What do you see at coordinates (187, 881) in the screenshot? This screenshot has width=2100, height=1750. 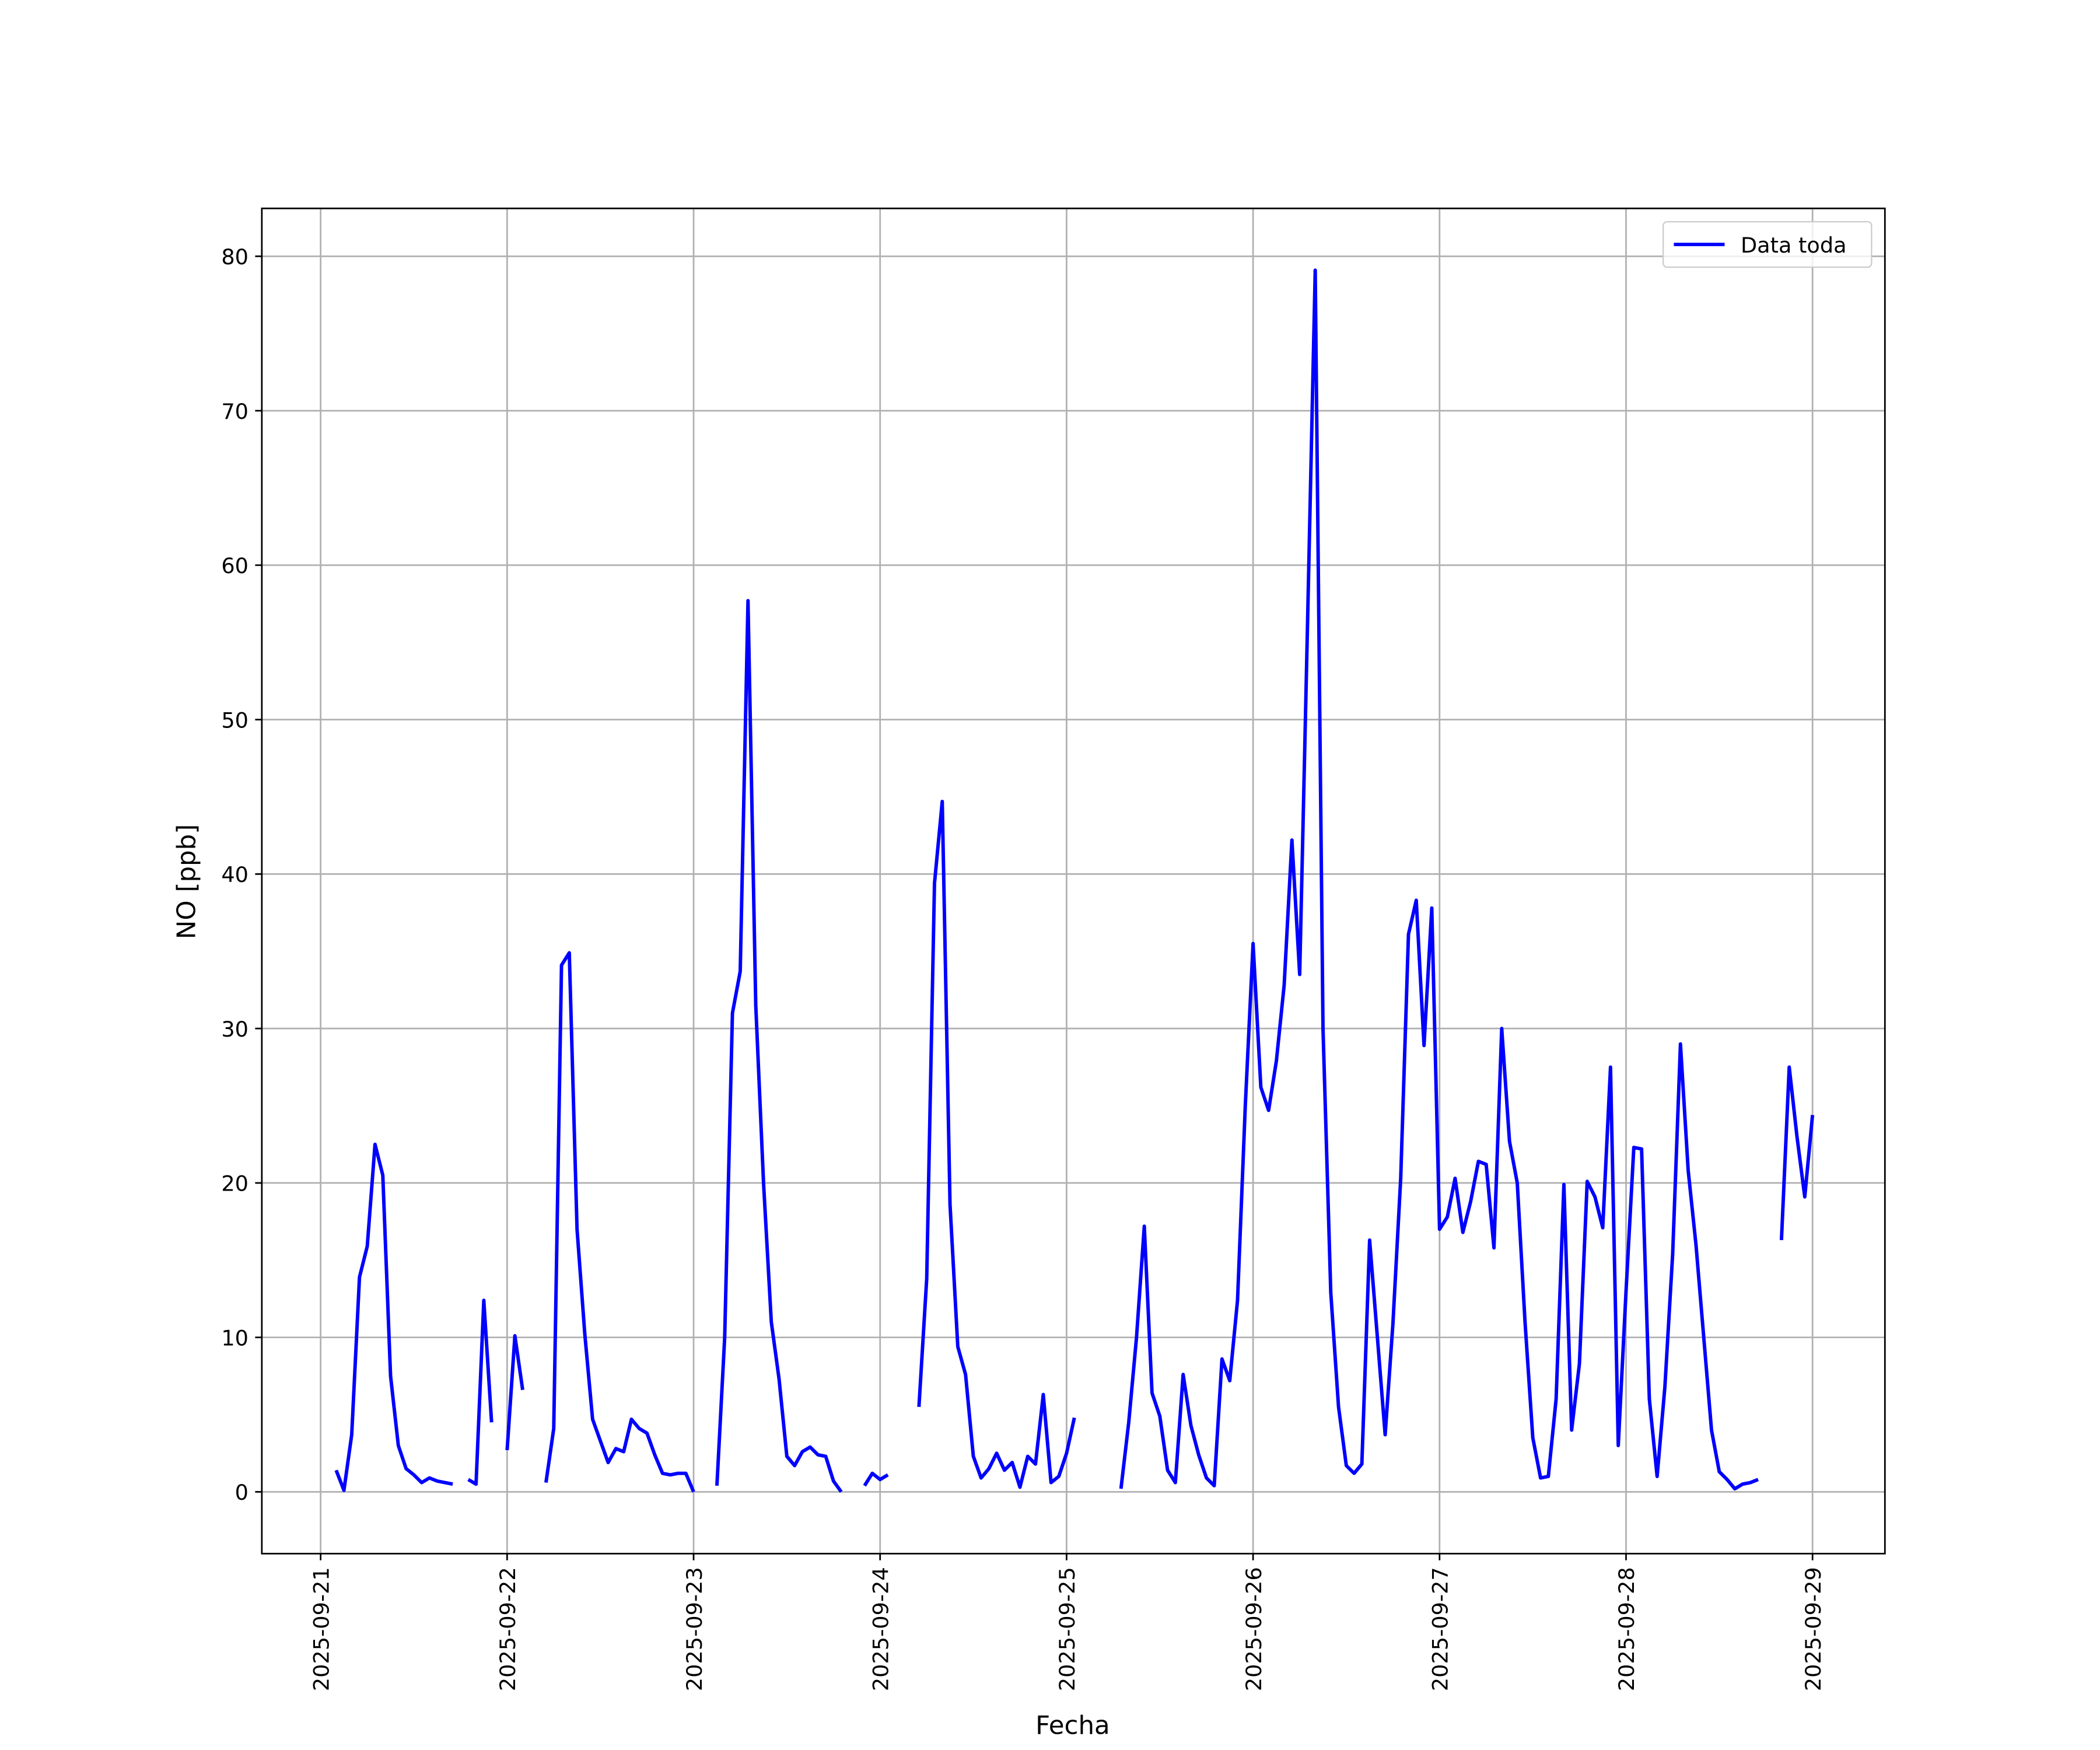 I see `y-axis-label: NO [ppb]` at bounding box center [187, 881].